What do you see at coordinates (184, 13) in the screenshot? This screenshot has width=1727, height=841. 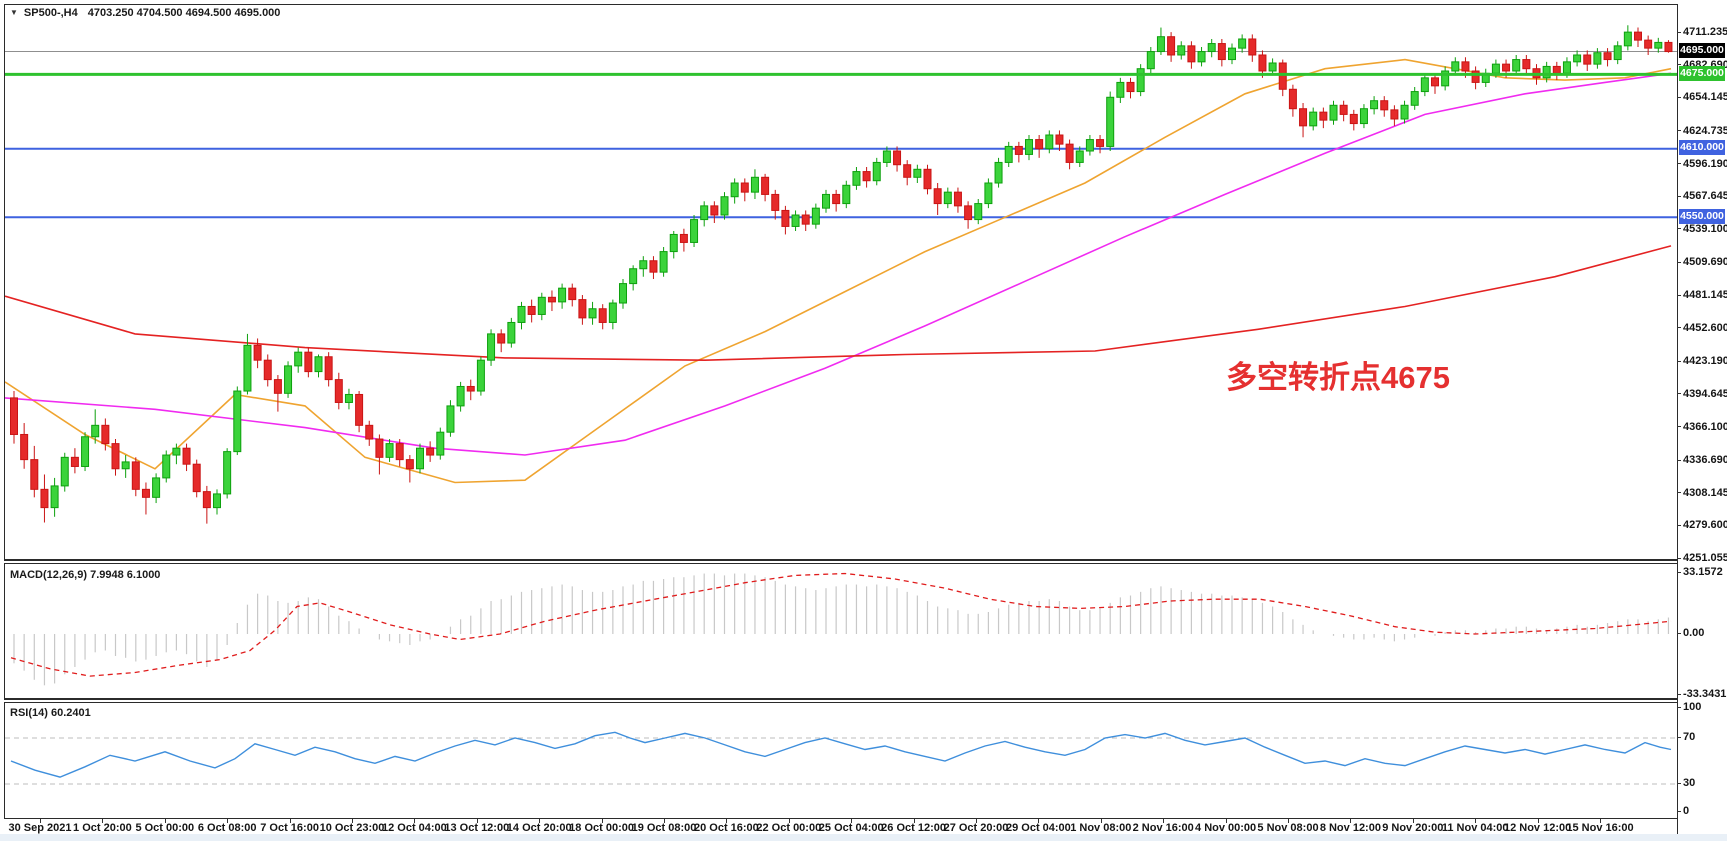 I see `ohlc-readout: 4703.250 4704.500 4694.500 4695.000` at bounding box center [184, 13].